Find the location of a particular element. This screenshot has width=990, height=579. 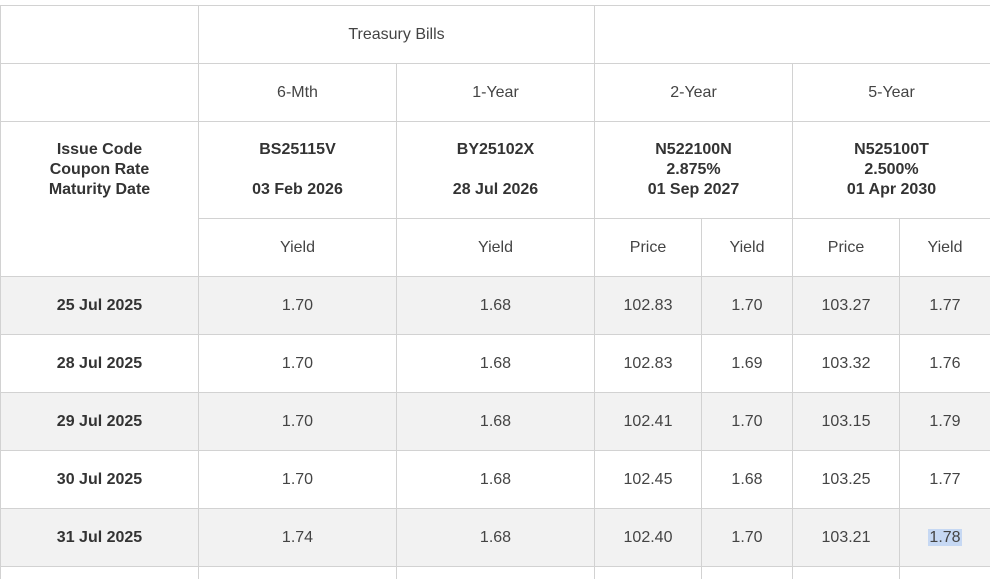

table-cell: 1.74 is located at coordinates (298, 538).